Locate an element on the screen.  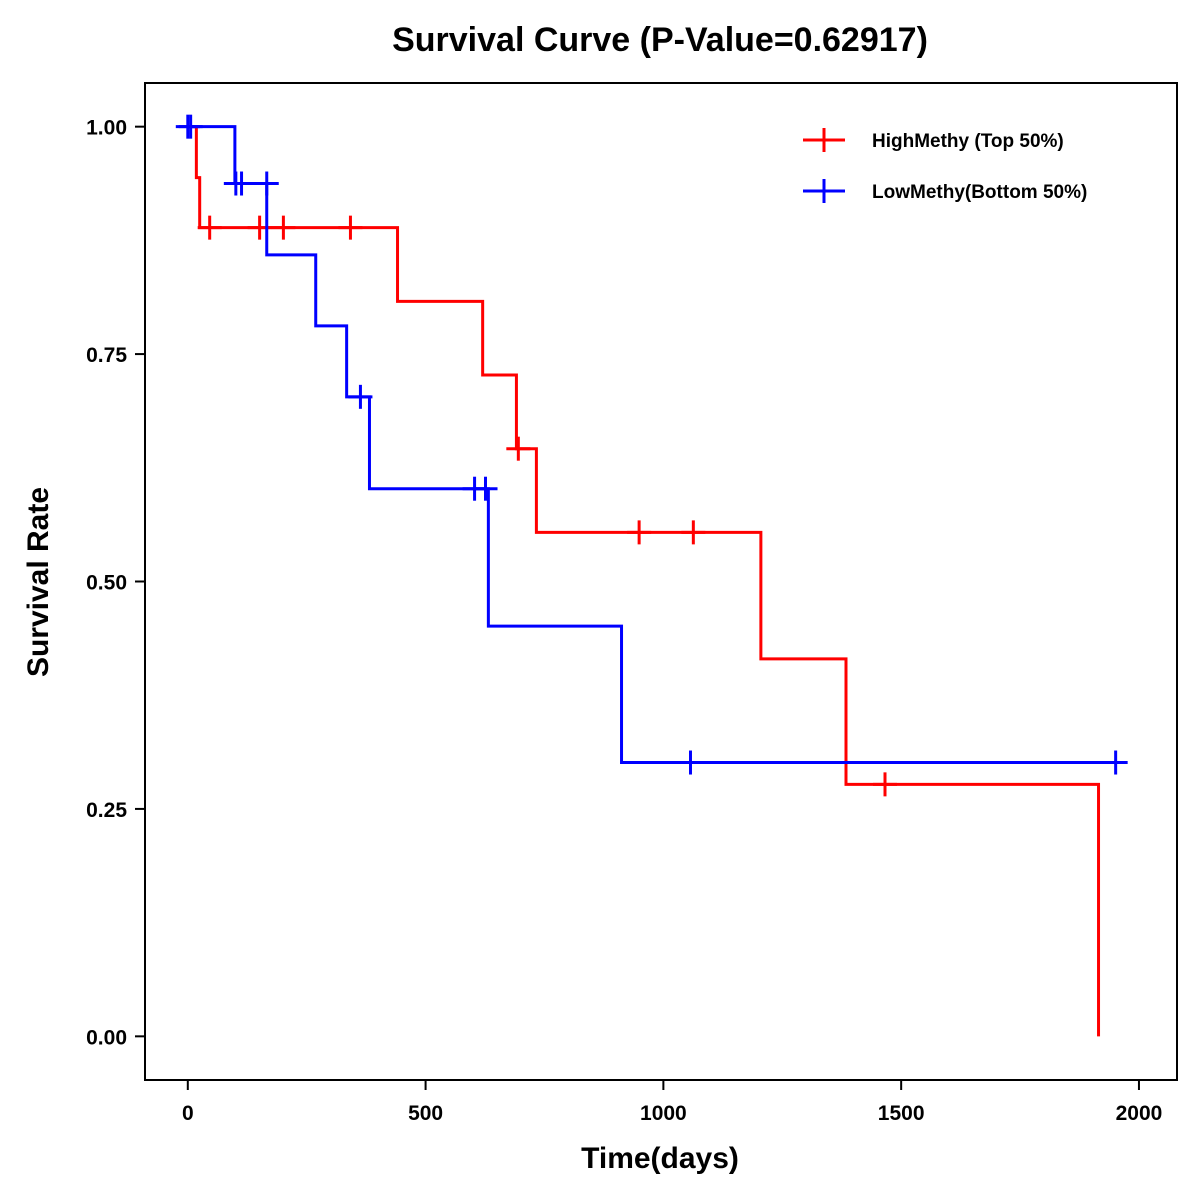
legend-item: HighMethy (Top 50%) is located at coordinates (933, 140).